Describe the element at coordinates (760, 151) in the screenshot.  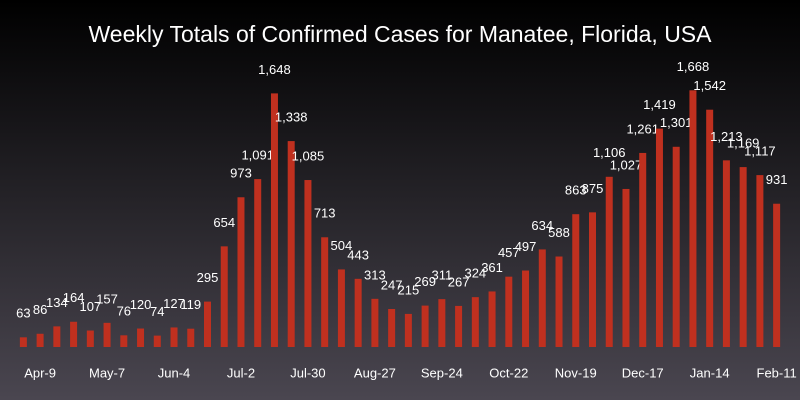
I see `value-label: 1,117` at that location.